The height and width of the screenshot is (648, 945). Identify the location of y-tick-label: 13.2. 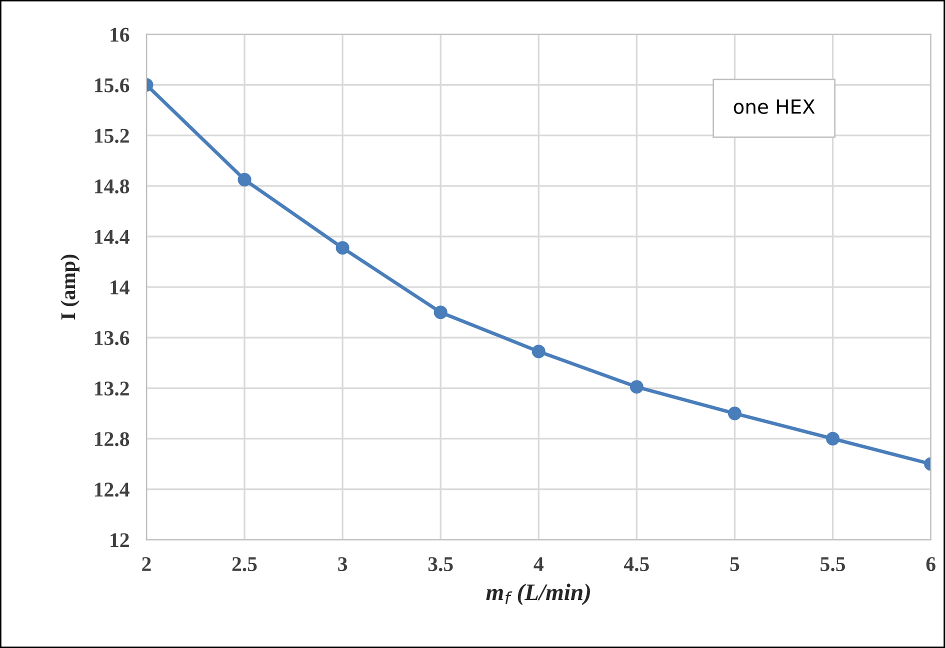
(112, 389).